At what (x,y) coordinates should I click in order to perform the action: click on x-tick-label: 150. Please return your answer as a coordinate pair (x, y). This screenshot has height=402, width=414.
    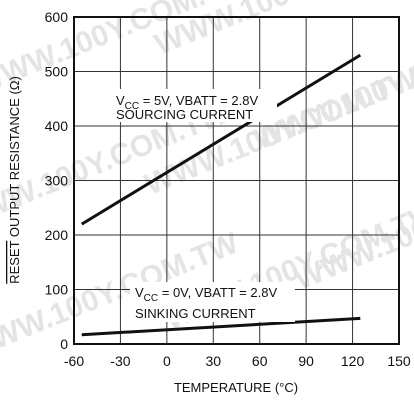
    Looking at the image, I should click on (399, 361).